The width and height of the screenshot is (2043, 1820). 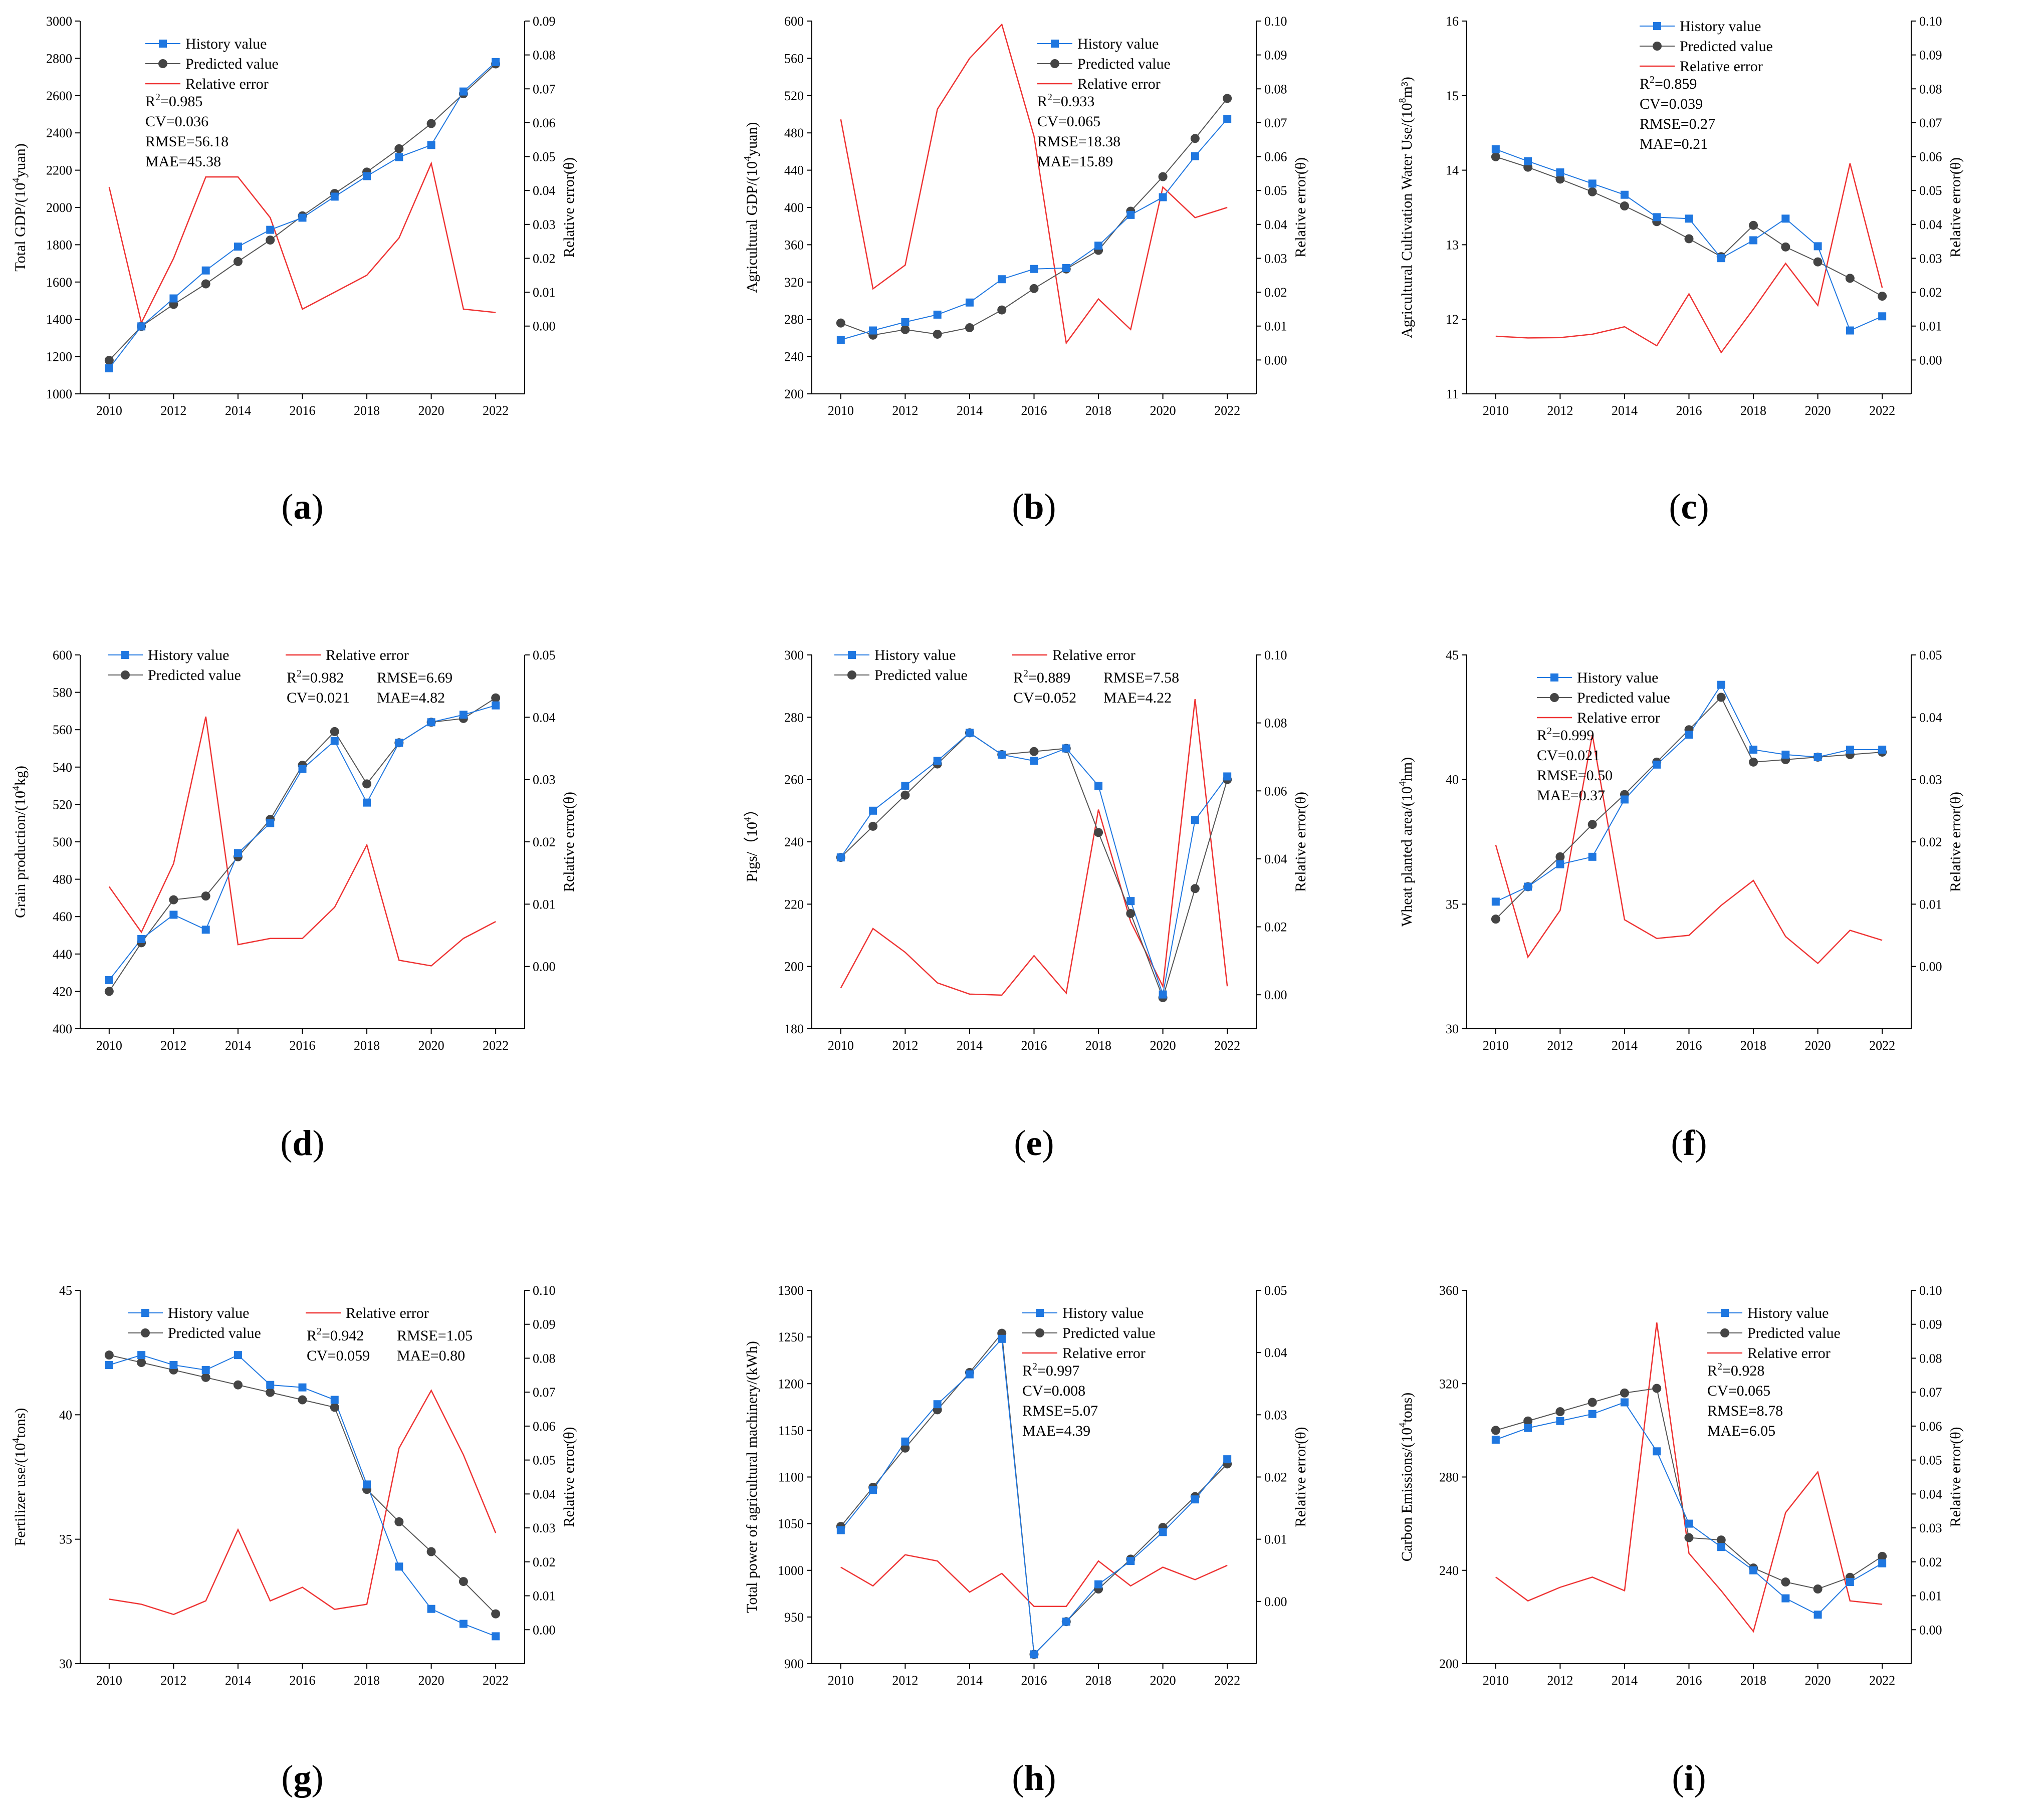 What do you see at coordinates (1078, 141) in the screenshot?
I see `stat-rmse: RMSE=18.38` at bounding box center [1078, 141].